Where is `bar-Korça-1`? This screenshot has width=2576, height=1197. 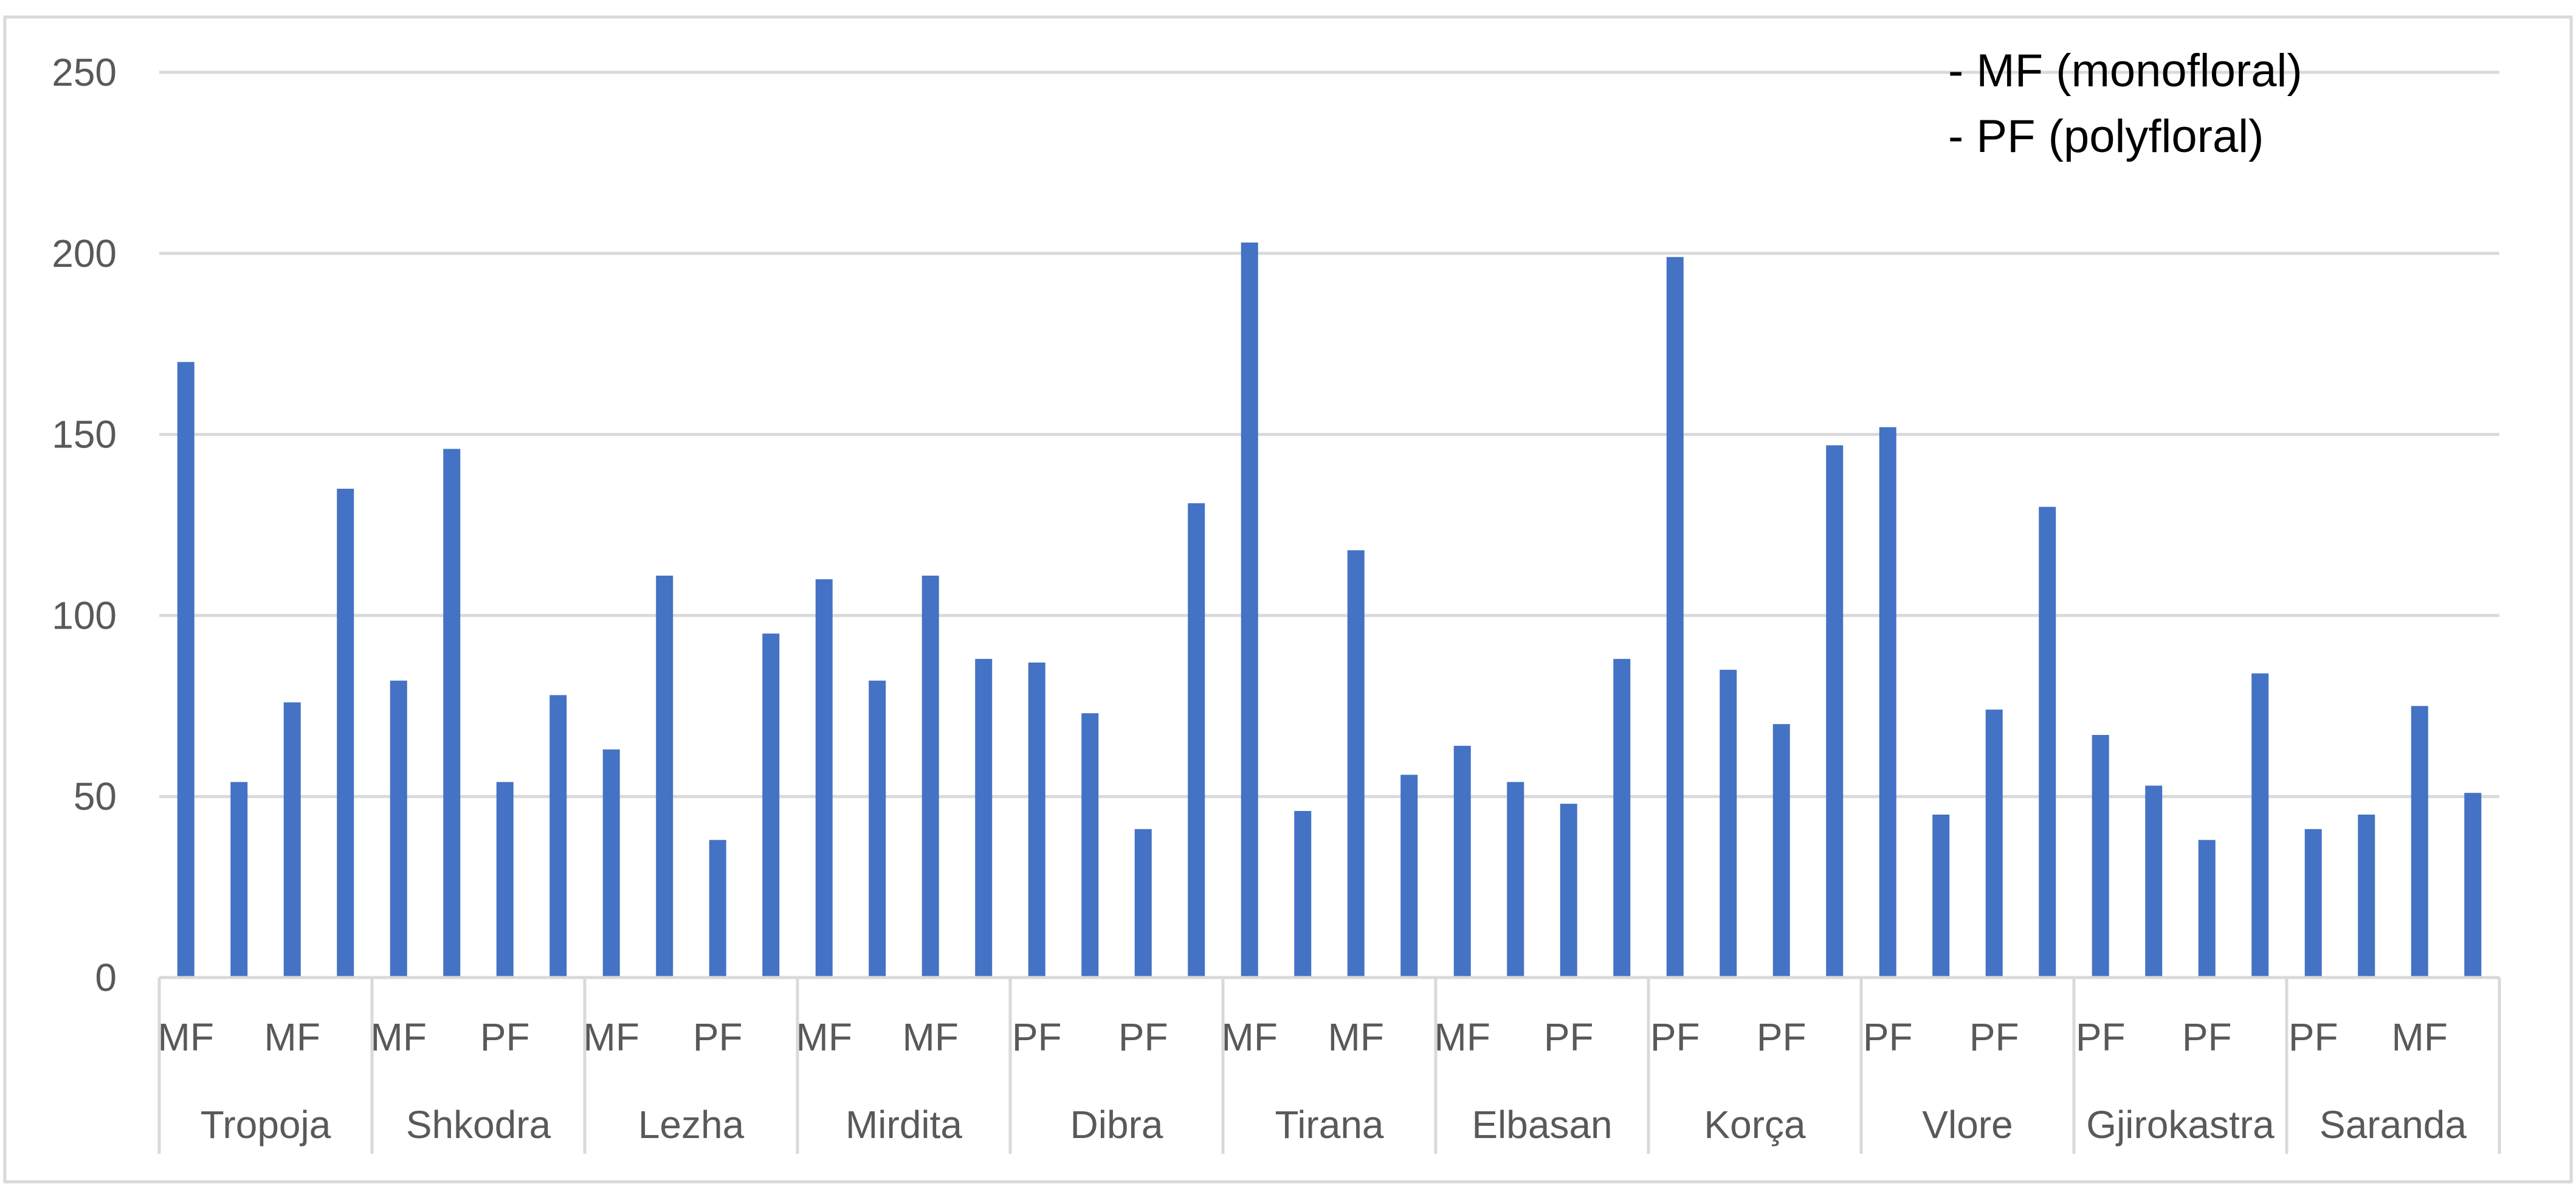 bar-Korça-1 is located at coordinates (1675, 617).